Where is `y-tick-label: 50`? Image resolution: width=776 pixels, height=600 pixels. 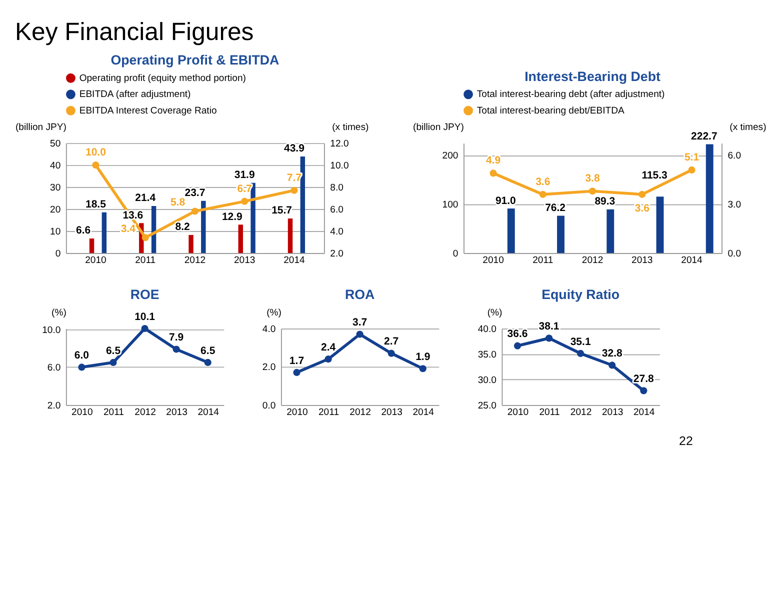
y-tick-label: 50 is located at coordinates (55, 144).